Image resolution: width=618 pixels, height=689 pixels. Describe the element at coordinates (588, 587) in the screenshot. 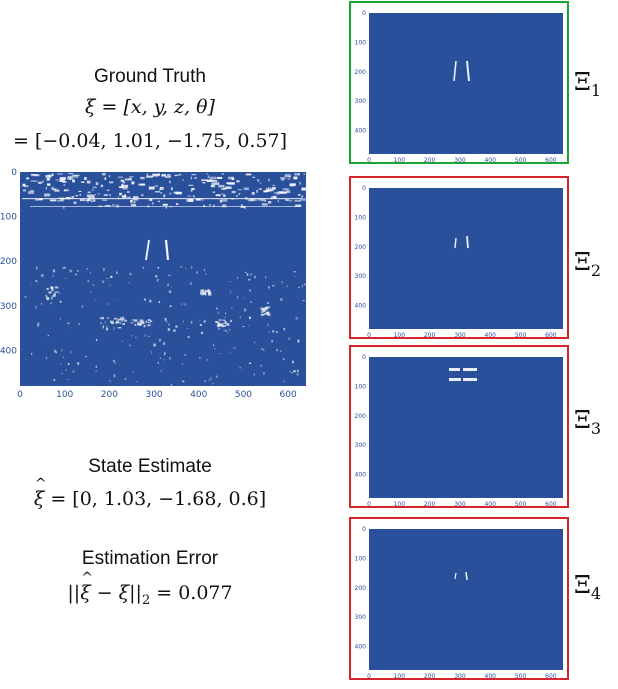

I see `xi-4-label: Ξ4` at that location.